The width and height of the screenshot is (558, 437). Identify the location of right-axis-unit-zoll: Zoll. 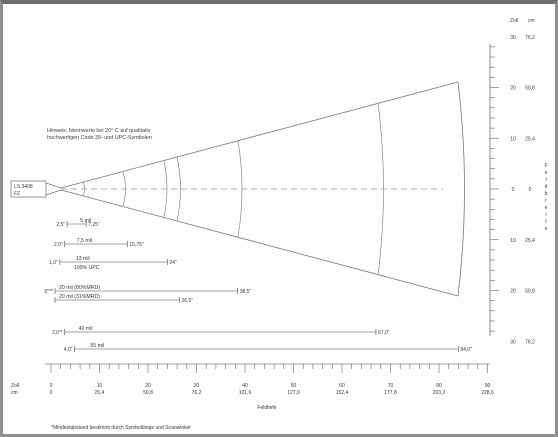
(514, 21).